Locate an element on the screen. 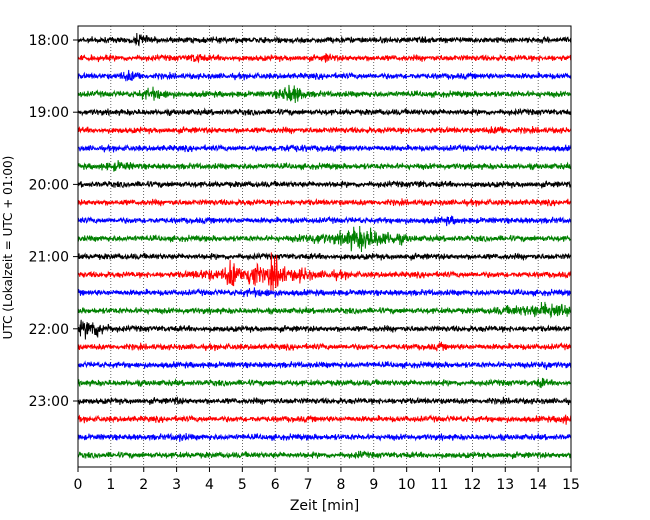  x-tick-label: 0 is located at coordinates (78, 485).